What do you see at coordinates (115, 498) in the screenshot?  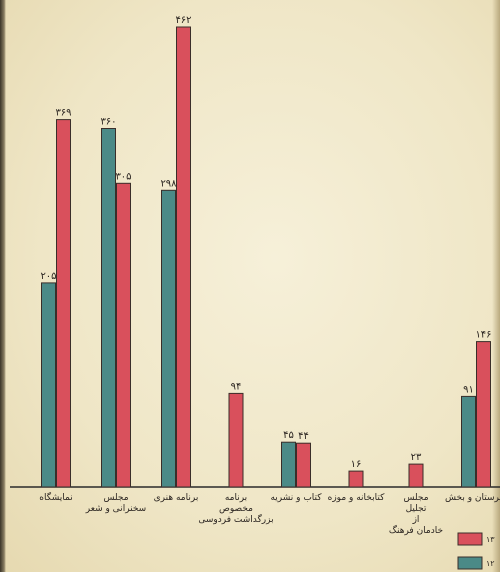 I see `category-label-1: مجلس` at bounding box center [115, 498].